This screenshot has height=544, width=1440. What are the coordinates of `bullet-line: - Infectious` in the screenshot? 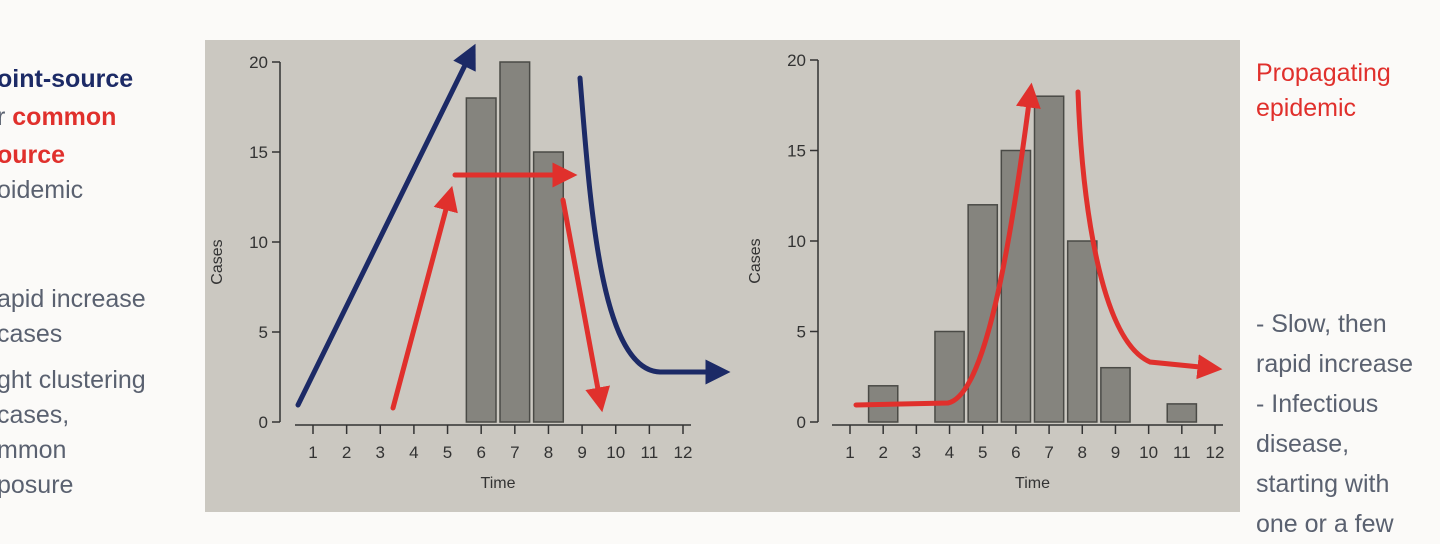 It's located at (1317, 404).